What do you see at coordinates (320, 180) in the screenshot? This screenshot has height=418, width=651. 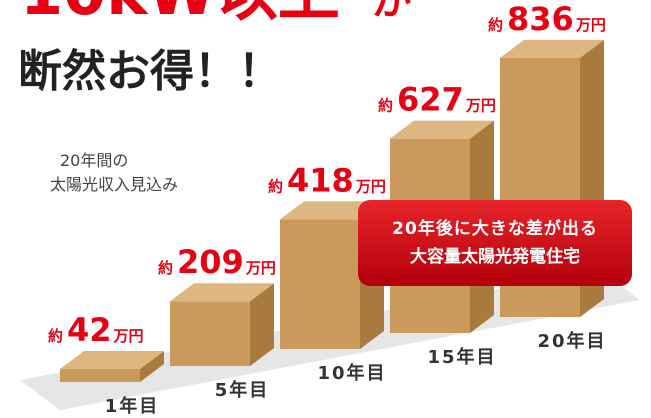 I see `value-number: 418` at bounding box center [320, 180].